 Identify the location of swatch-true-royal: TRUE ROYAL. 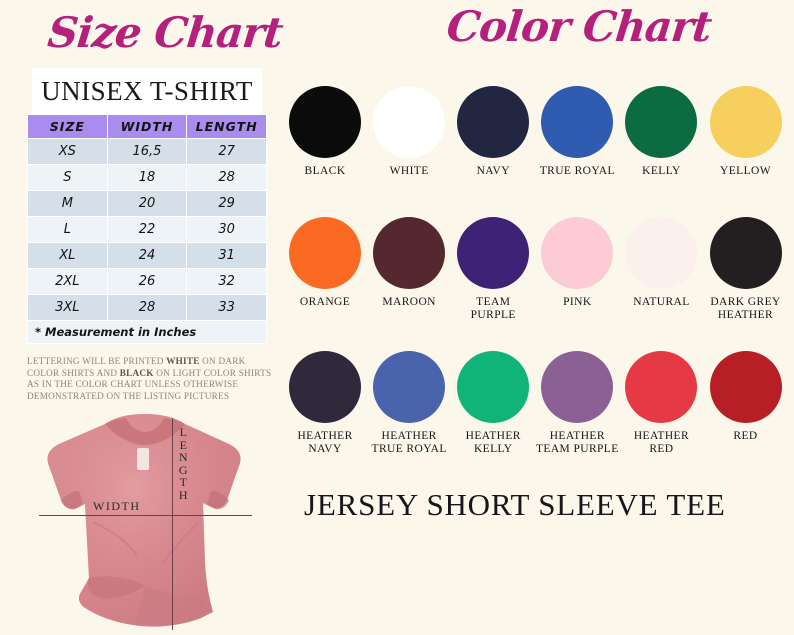
(577, 151).